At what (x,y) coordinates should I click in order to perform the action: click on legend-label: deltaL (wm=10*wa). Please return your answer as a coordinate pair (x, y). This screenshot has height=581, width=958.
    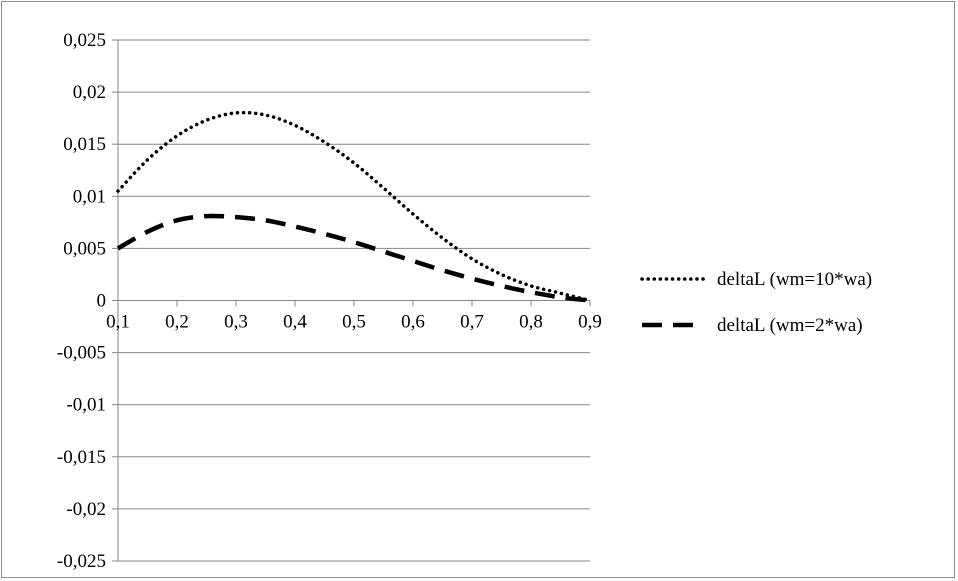
    Looking at the image, I should click on (794, 279).